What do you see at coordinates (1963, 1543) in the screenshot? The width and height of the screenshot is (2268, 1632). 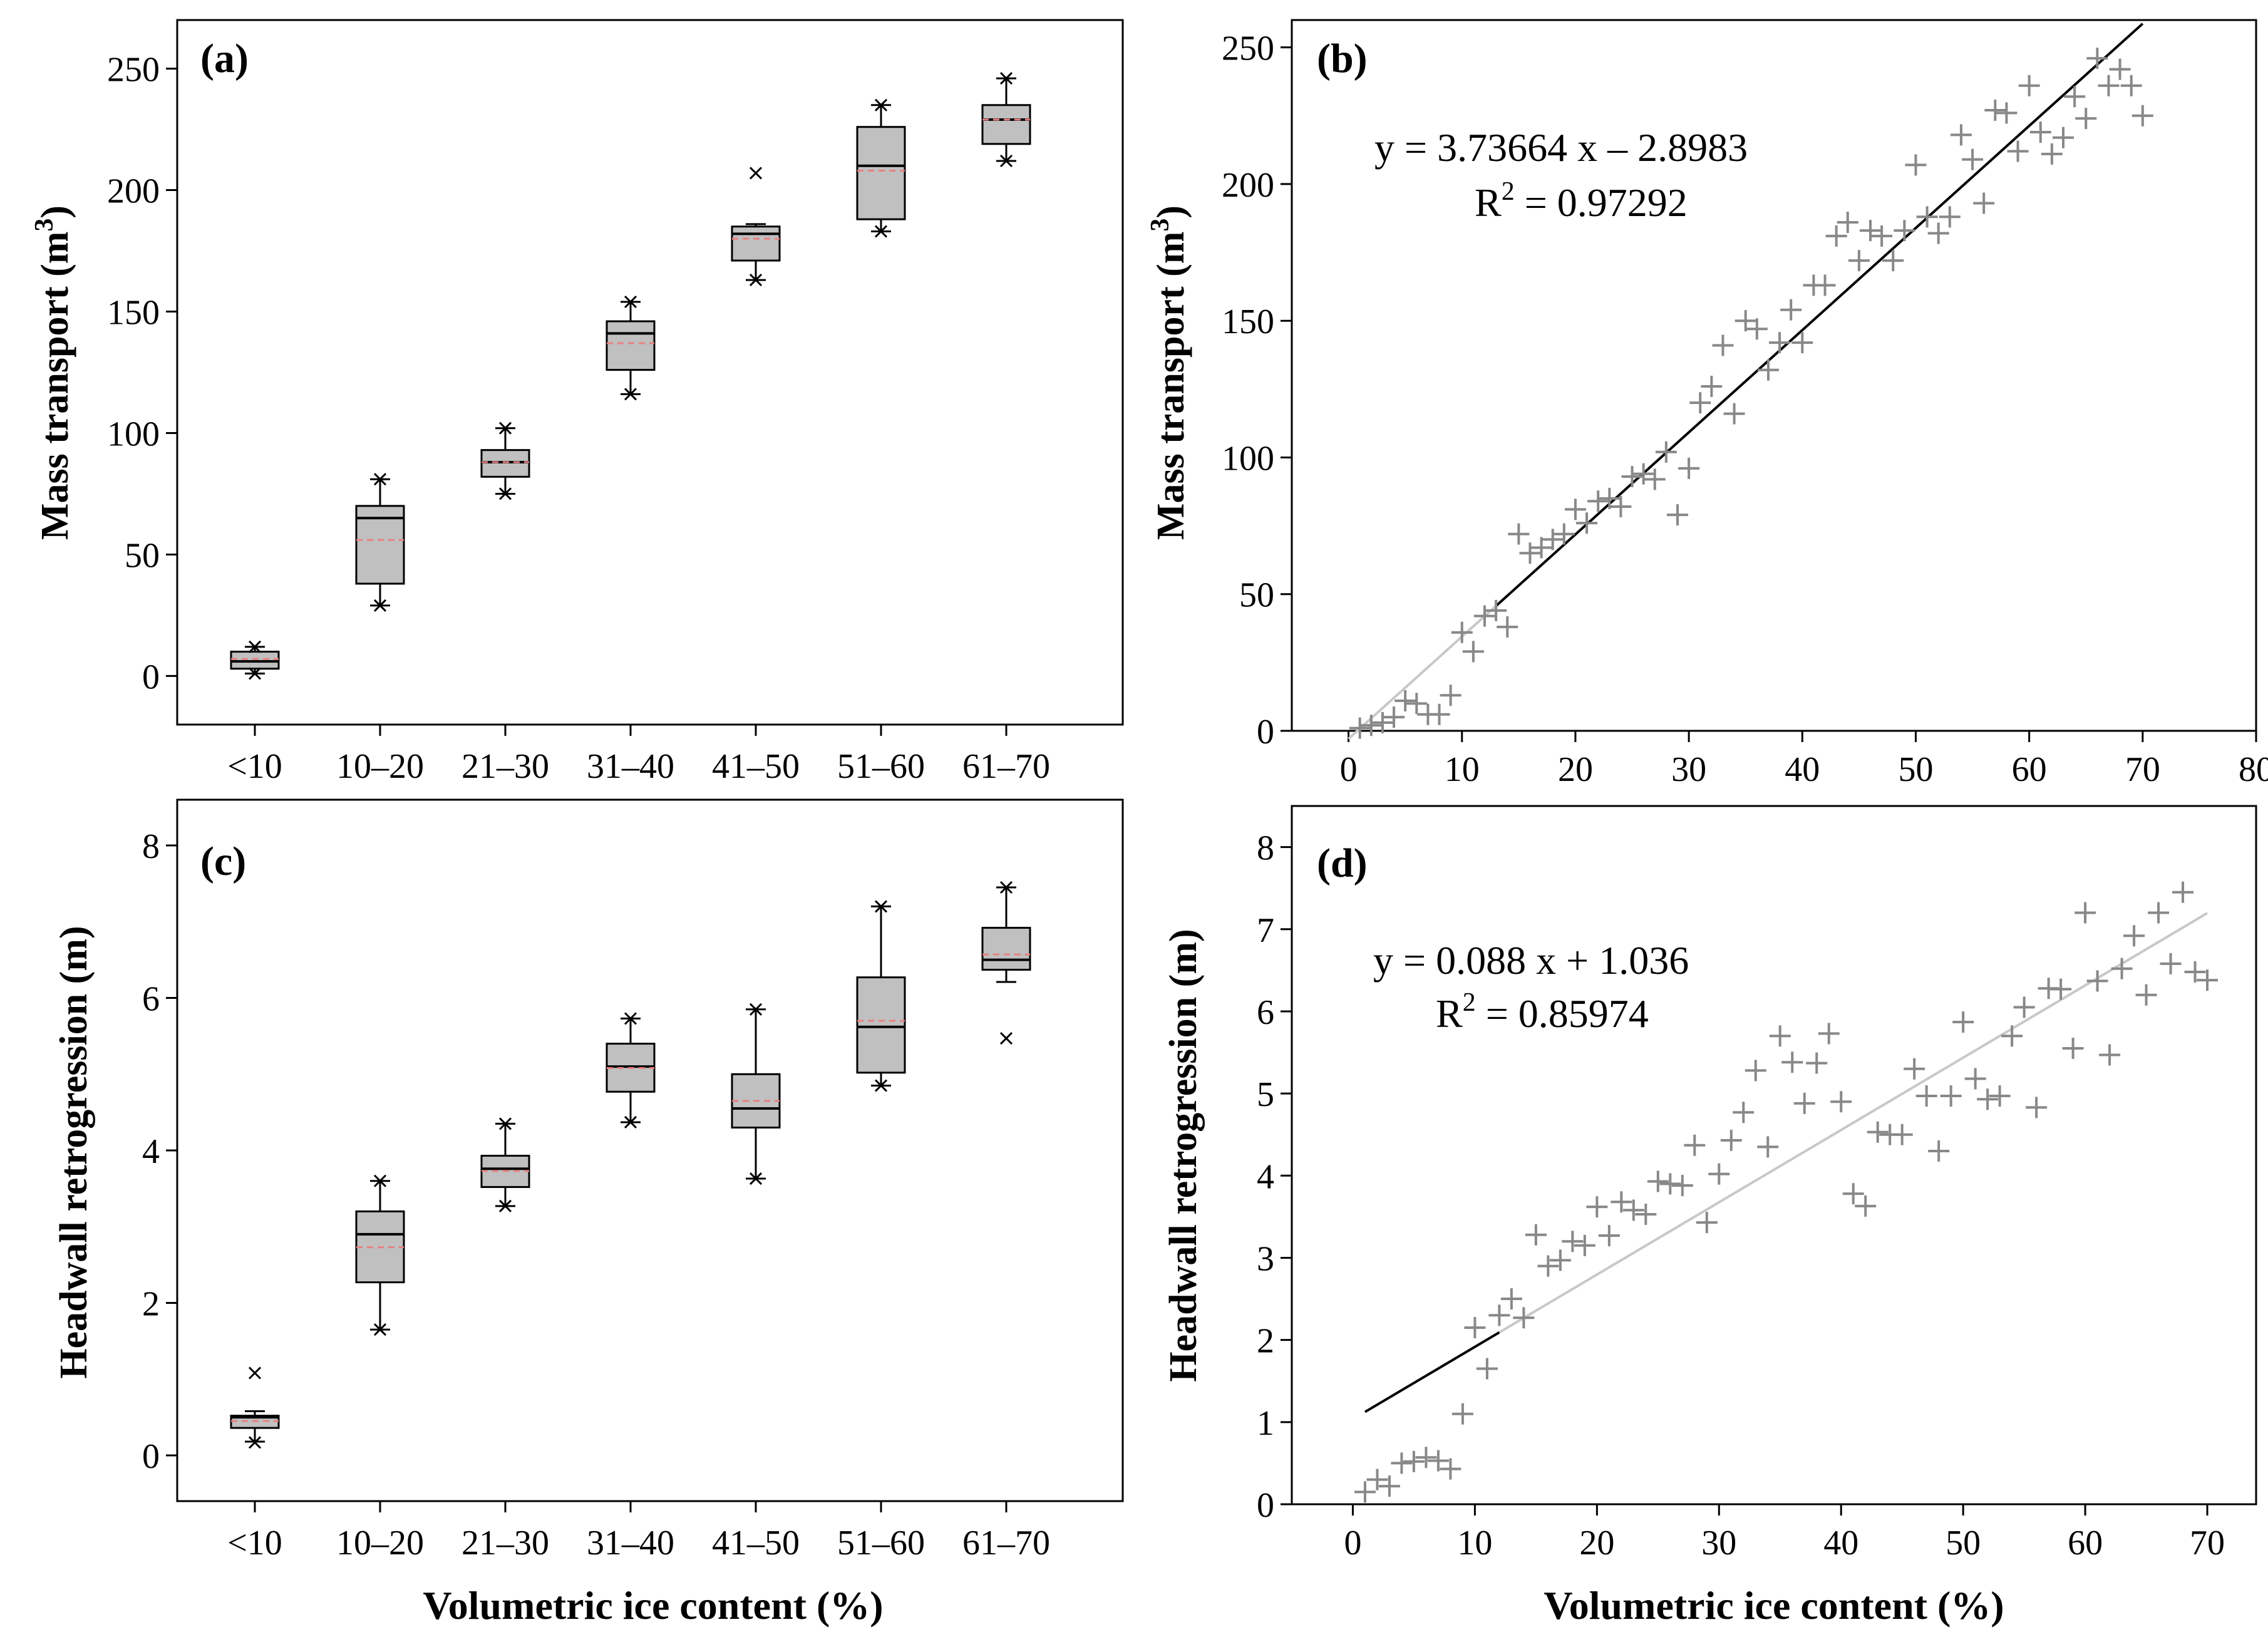 I see `d-x-tick-label: 50` at bounding box center [1963, 1543].